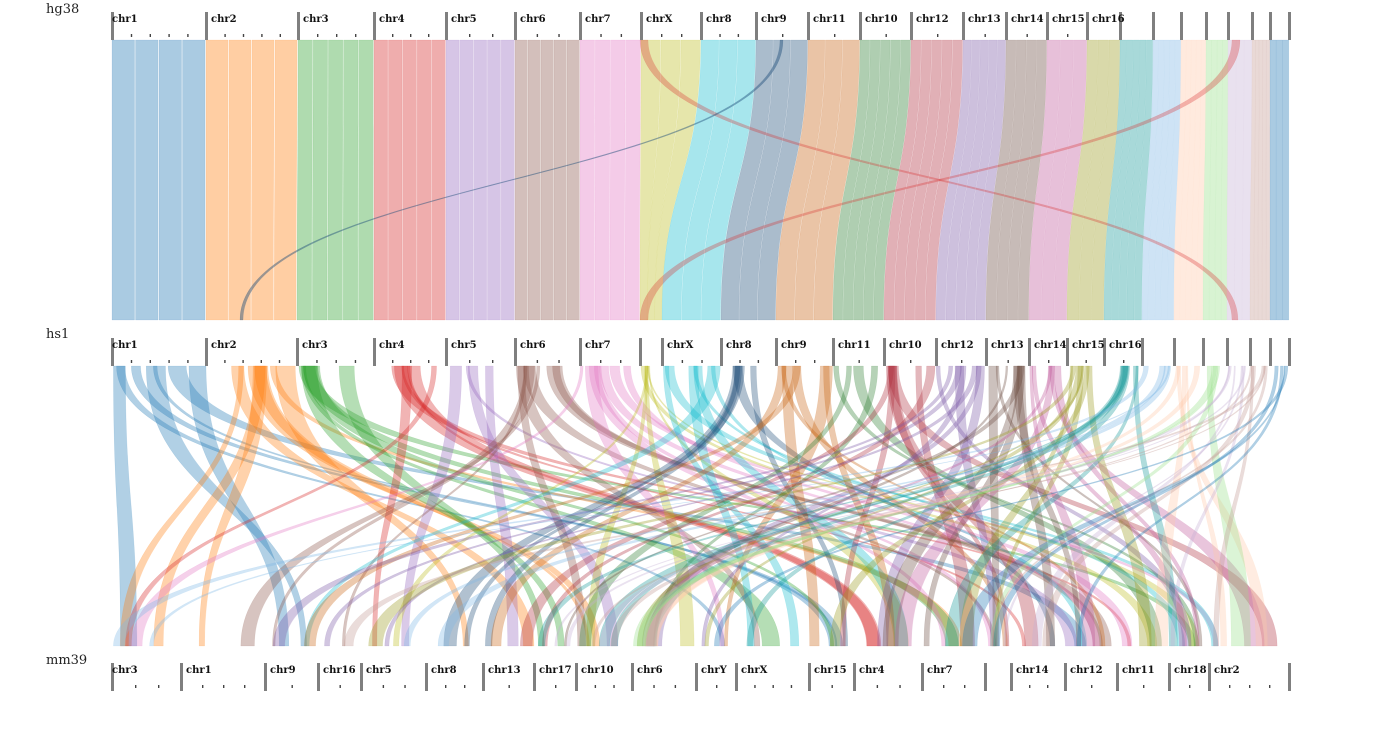 The width and height of the screenshot is (1400, 739). Describe the element at coordinates (66, 660) in the screenshot. I see `genome-label-mm39: mm39` at that location.